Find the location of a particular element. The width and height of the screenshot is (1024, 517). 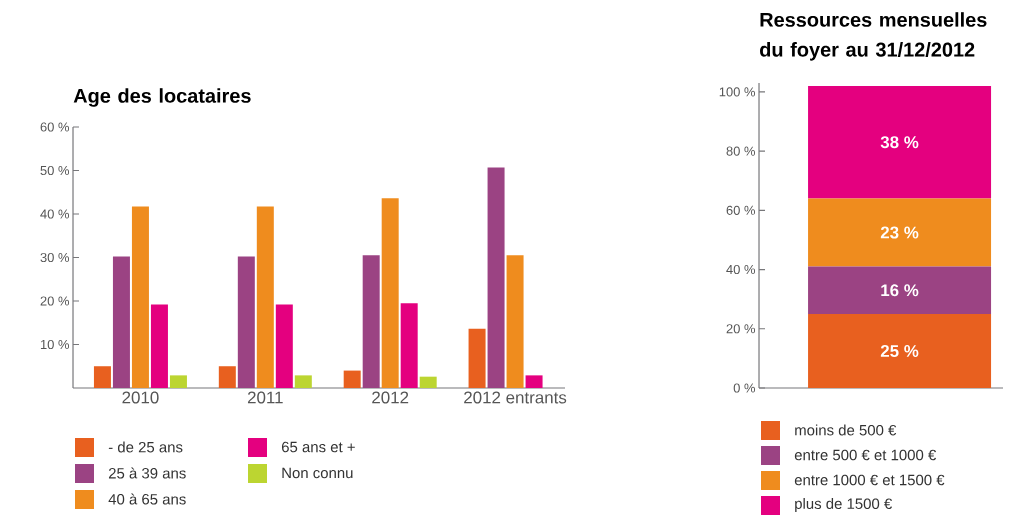

chart-title: Age des locataires is located at coordinates (162, 97).